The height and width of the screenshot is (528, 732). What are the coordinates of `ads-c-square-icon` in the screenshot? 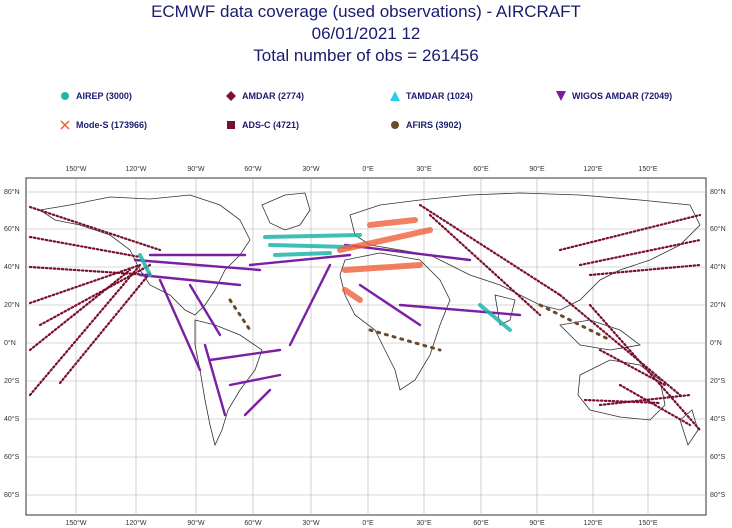 It's located at (231, 125).